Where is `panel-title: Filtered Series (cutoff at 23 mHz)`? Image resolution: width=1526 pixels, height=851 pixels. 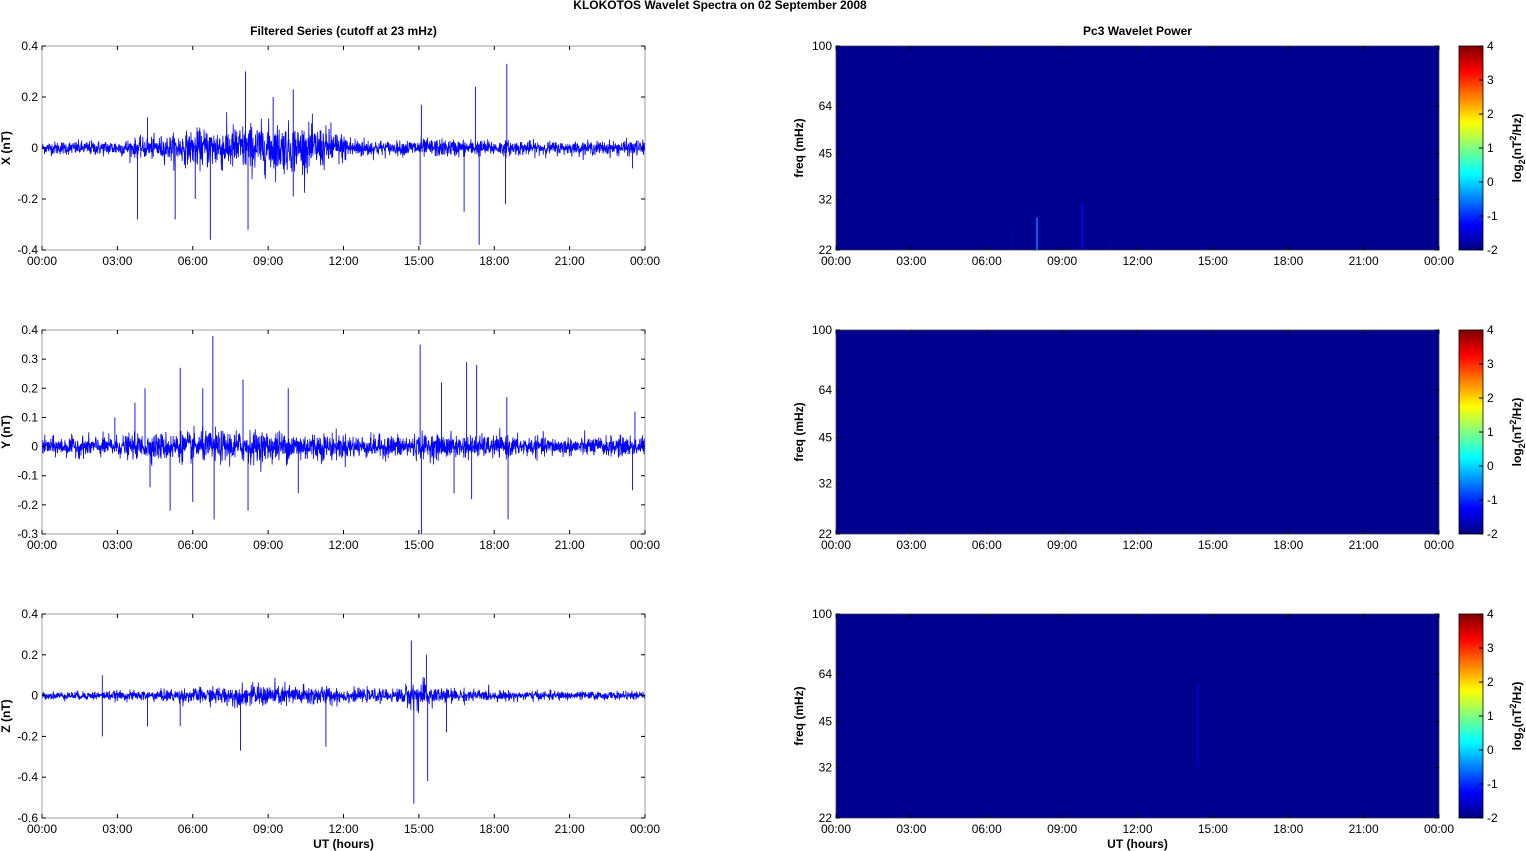 panel-title: Filtered Series (cutoff at 23 mHz) is located at coordinates (343, 31).